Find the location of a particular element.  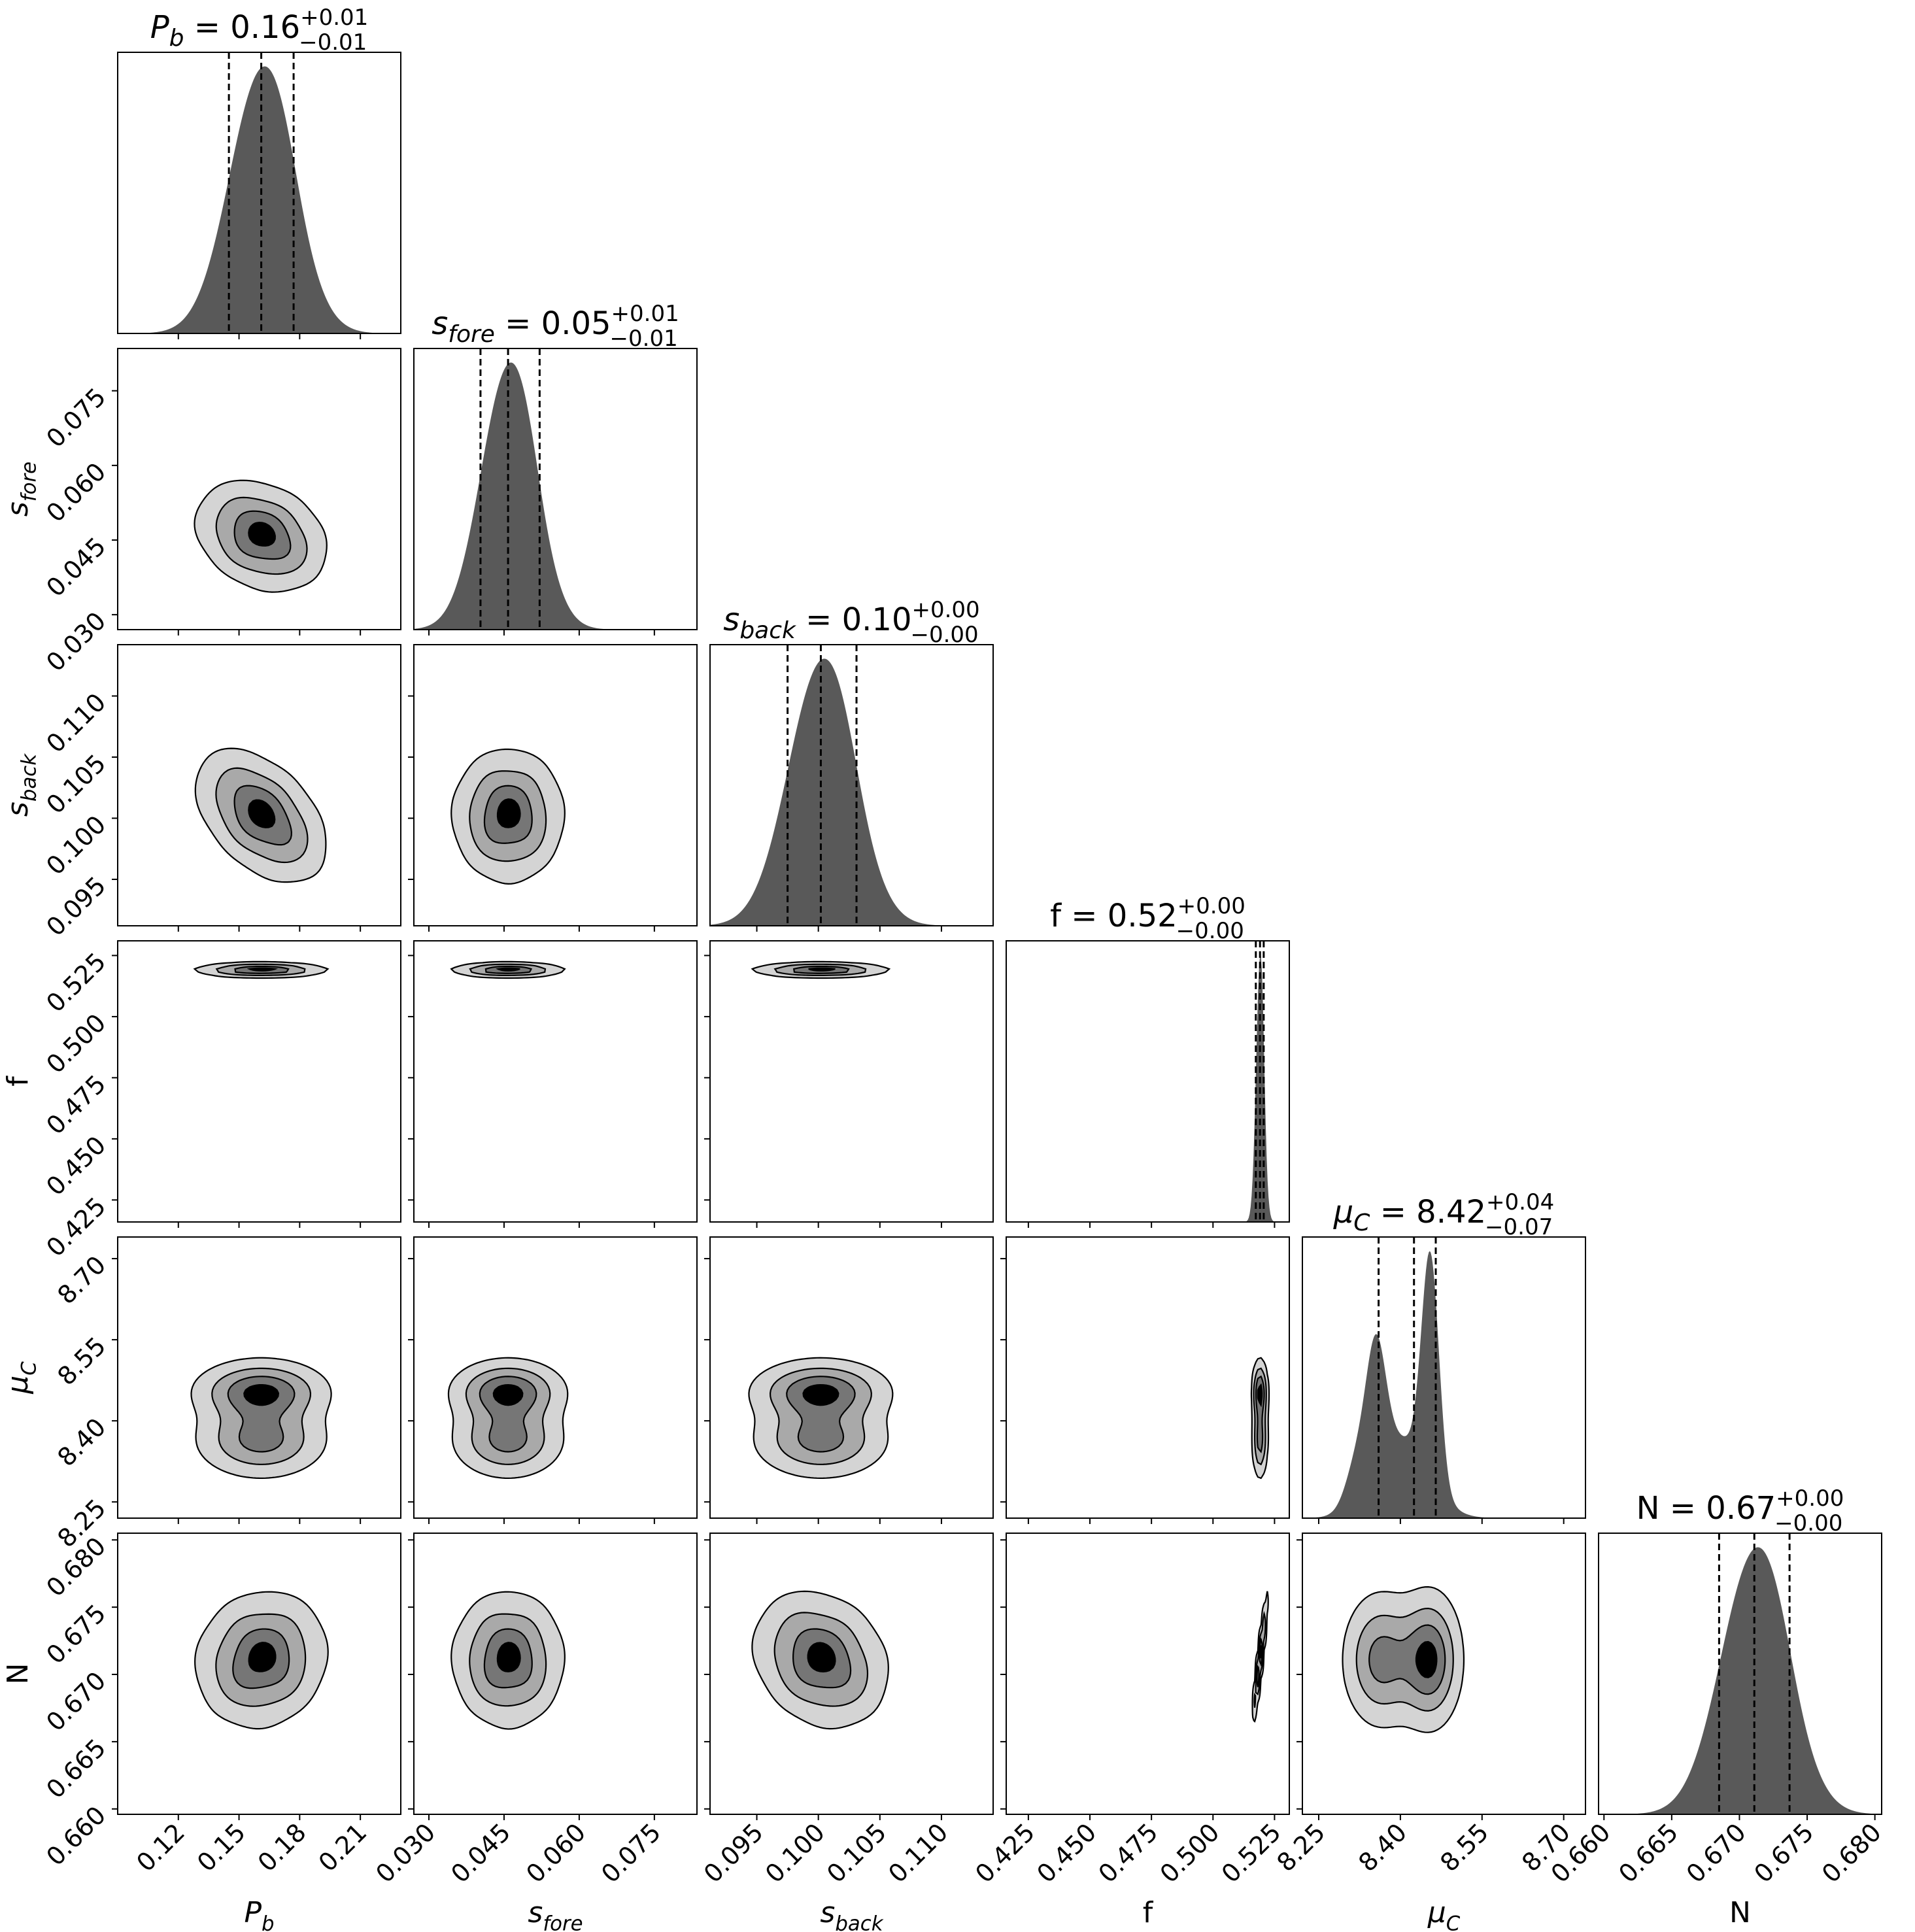

contour-panel-muC-N: 8.25 8.40 8.55 8.70 is located at coordinates (1428, 1705).